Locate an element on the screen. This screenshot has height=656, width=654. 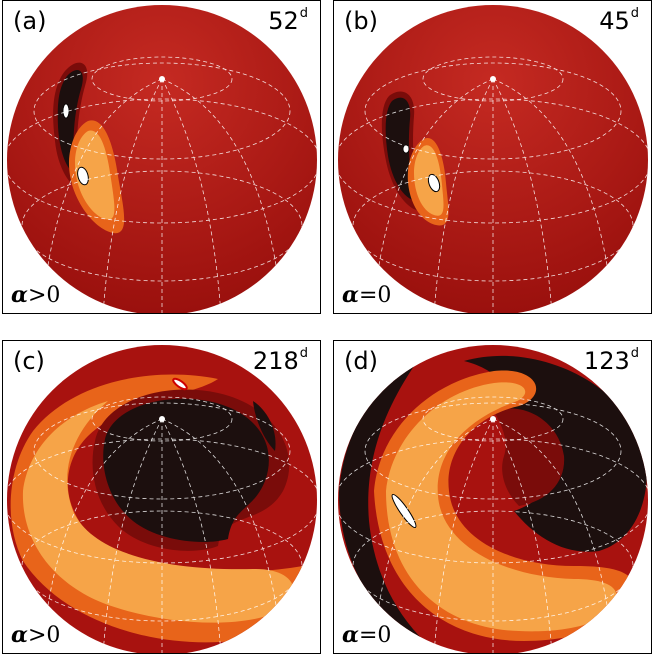
black-spot-a is located at coordinates (70, 121).